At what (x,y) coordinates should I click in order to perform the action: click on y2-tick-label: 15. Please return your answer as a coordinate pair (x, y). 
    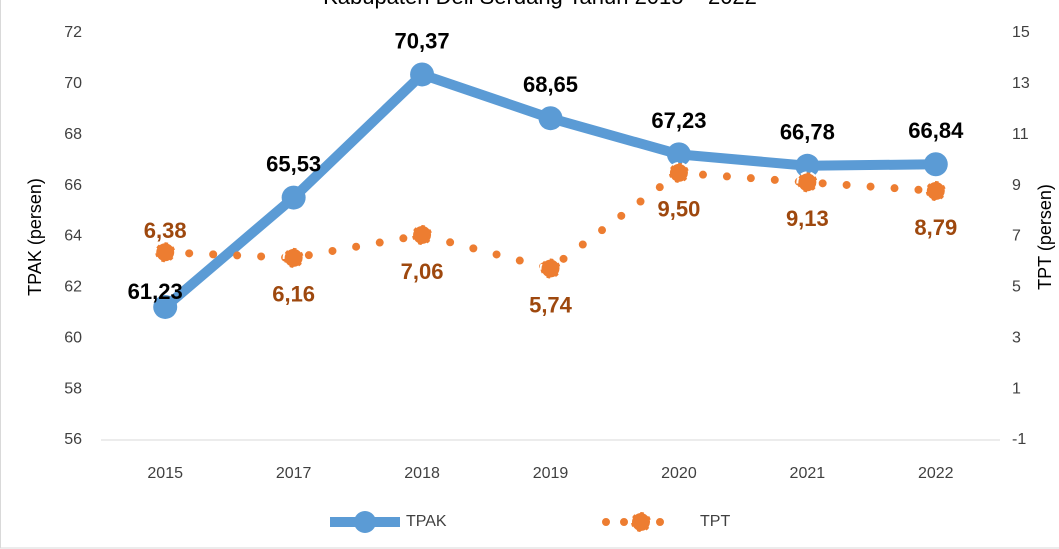
    Looking at the image, I should click on (1021, 32).